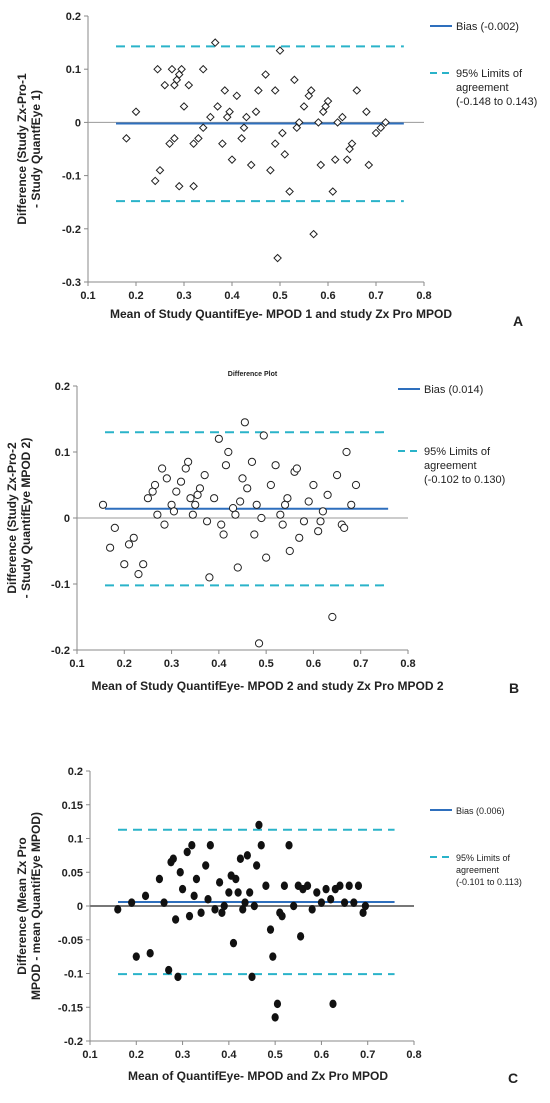  What do you see at coordinates (124, 664) in the screenshot?
I see `x-tick-label: 0.2` at bounding box center [124, 664].